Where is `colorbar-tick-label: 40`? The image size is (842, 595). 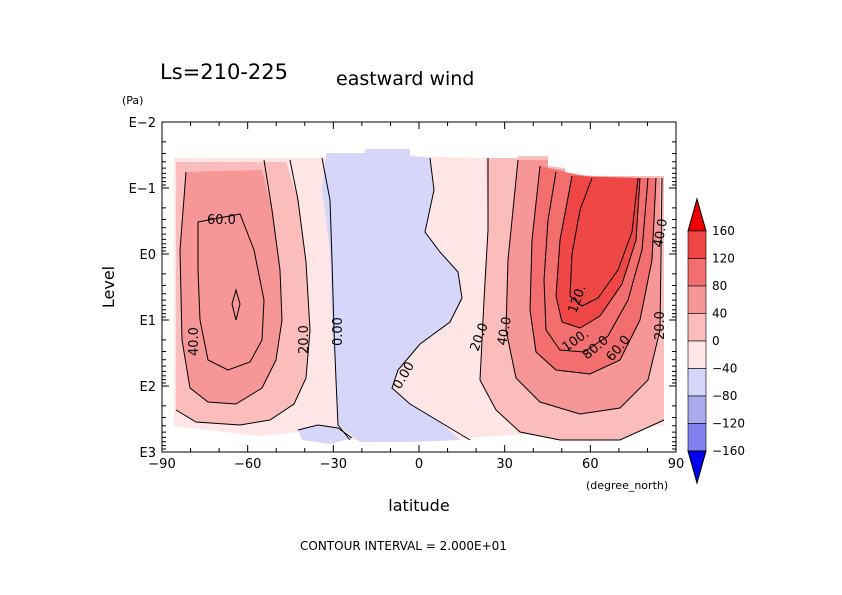 colorbar-tick-label: 40 is located at coordinates (719, 314).